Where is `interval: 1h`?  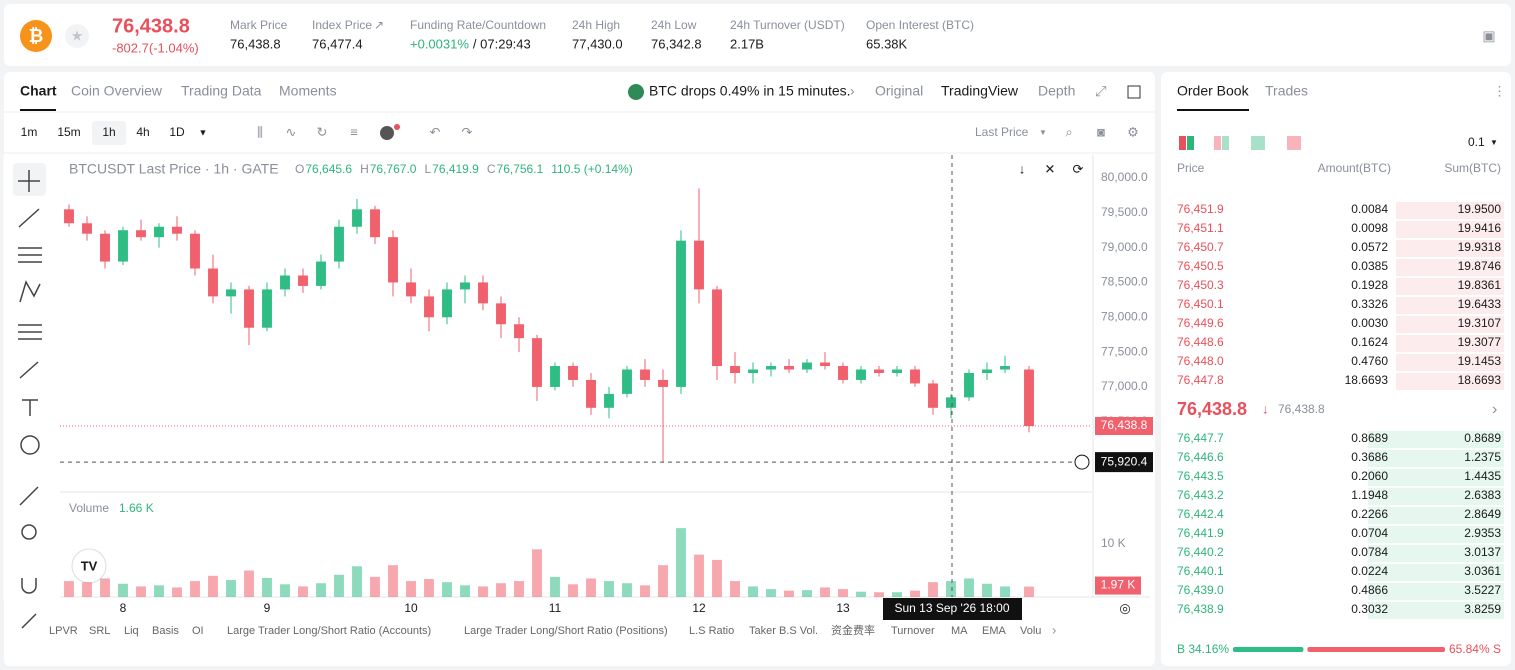
interval: 1h is located at coordinates (108, 132).